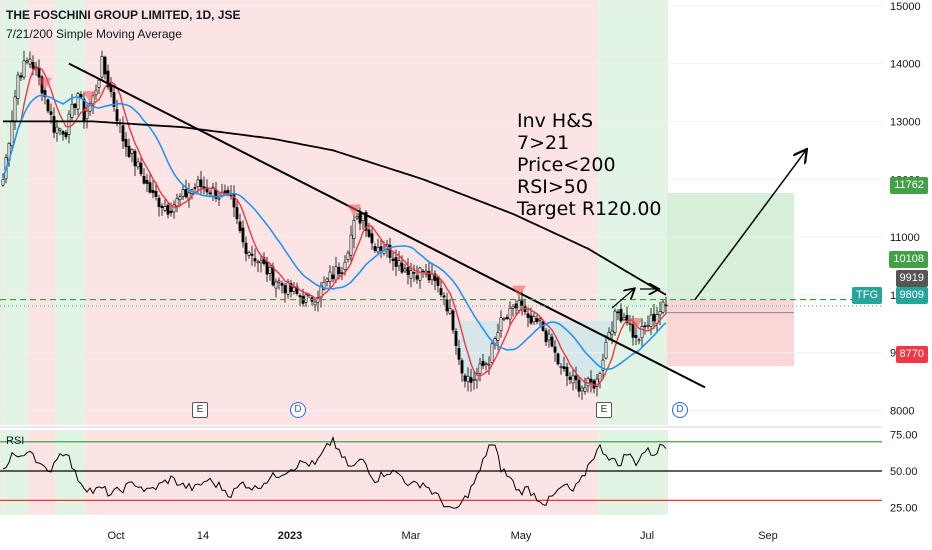 The width and height of the screenshot is (932, 550). Describe the element at coordinates (911, 354) in the screenshot. I see `stop-price-tag: 8770` at that location.